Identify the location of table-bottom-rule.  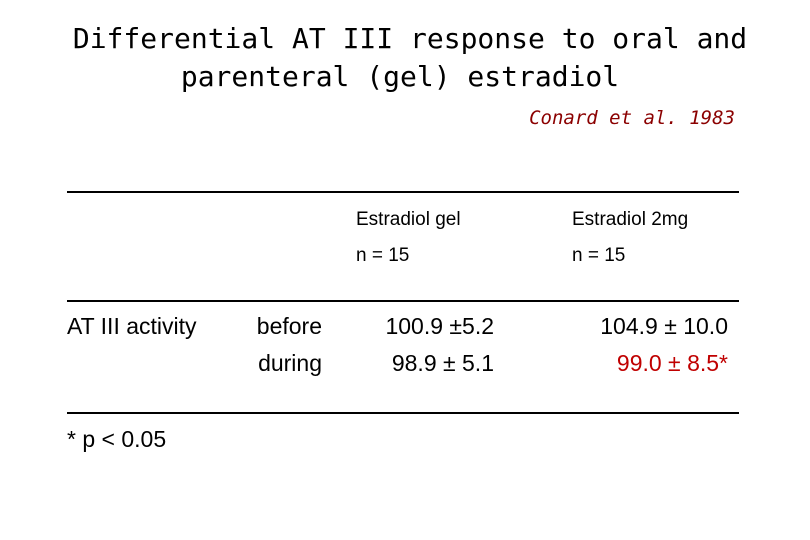
(403, 413).